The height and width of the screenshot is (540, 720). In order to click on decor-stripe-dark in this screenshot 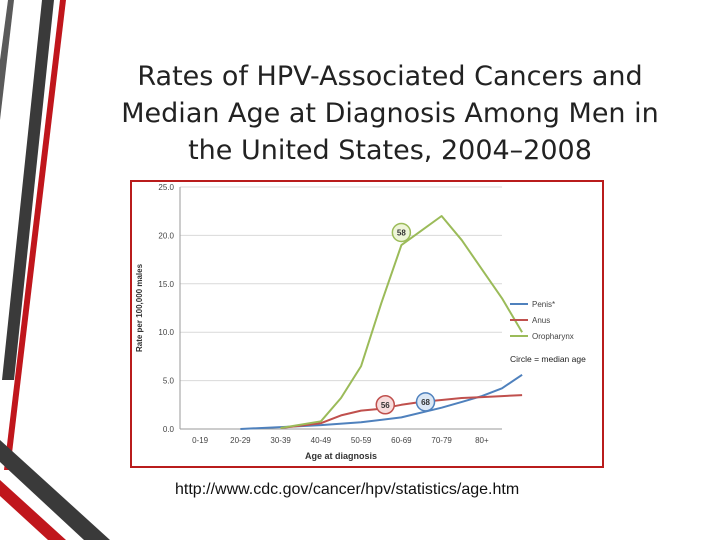, I will do `click(28, 190)`.